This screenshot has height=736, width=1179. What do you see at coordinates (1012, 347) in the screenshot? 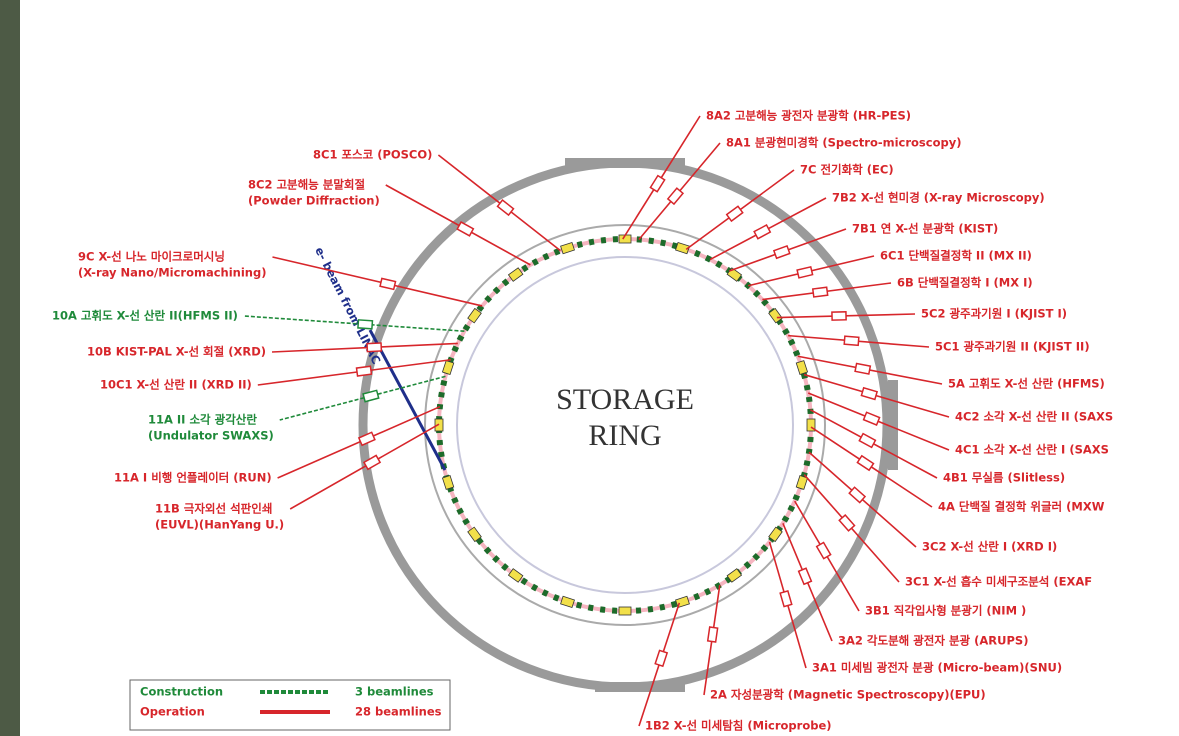
I see `beamline-label: 5C1 광주과기원 II (KJIST II)` at bounding box center [1012, 347].